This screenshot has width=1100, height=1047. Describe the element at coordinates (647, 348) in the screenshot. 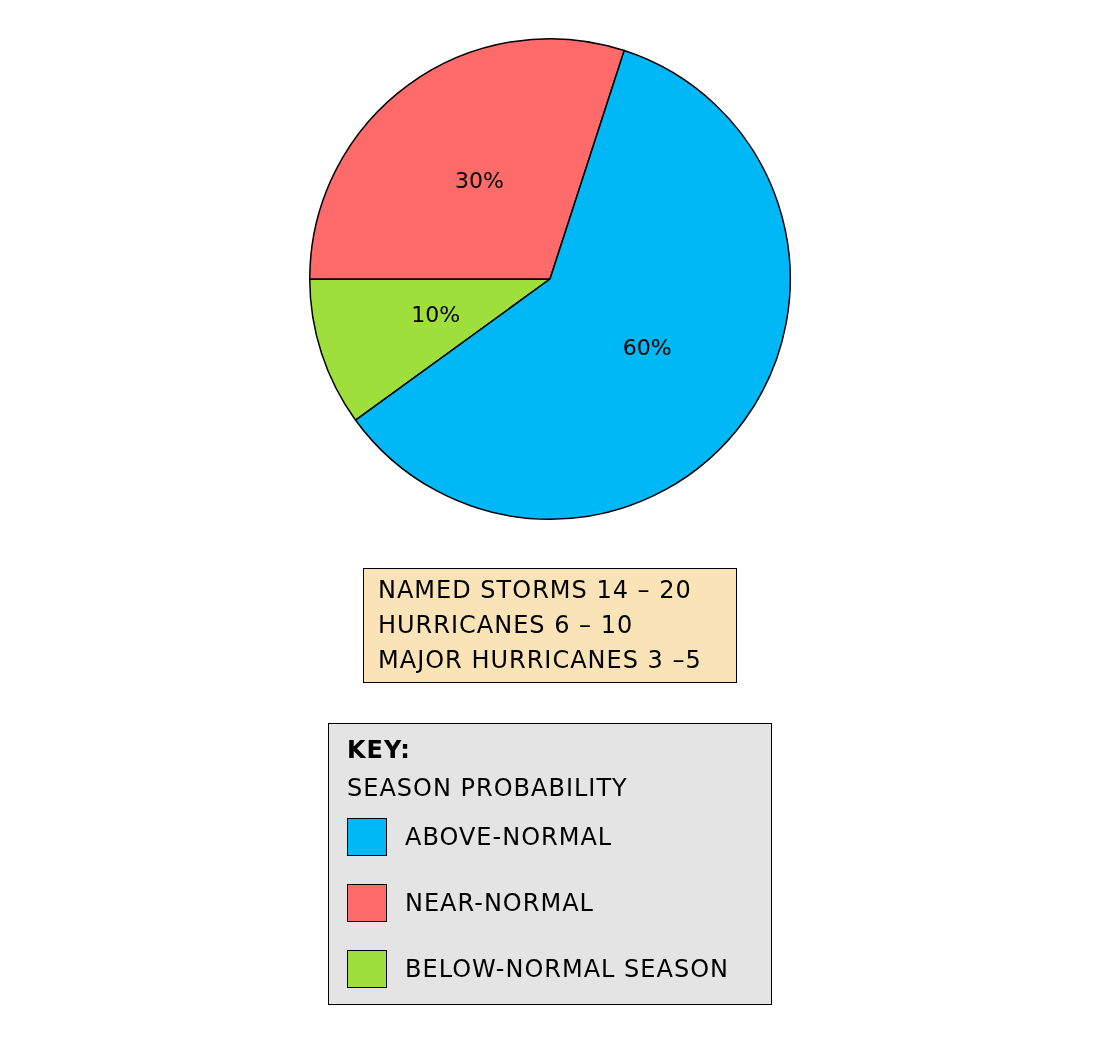

I see `data-label: 60%` at that location.